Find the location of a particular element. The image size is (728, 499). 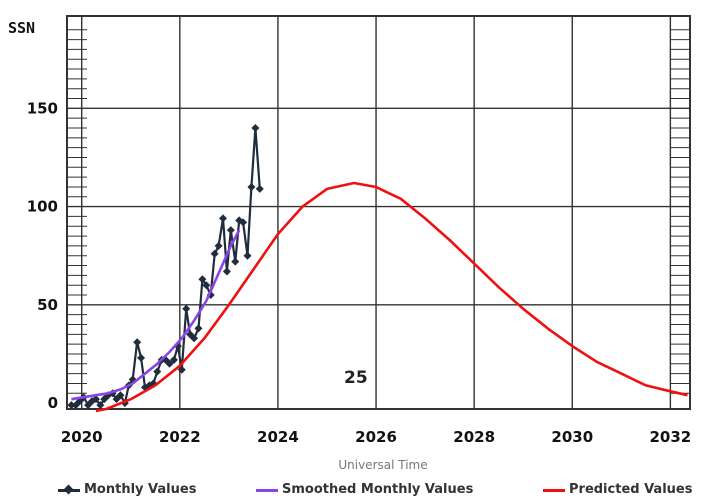

legend-label-predicted: Predicted Values is located at coordinates (631, 489).